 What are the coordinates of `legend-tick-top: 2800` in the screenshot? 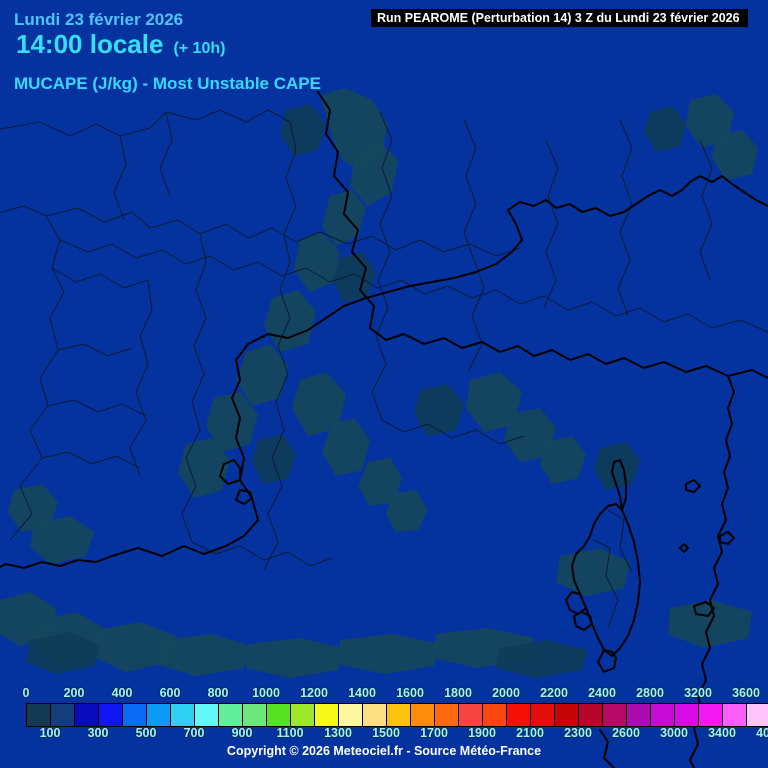 It's located at (650, 693).